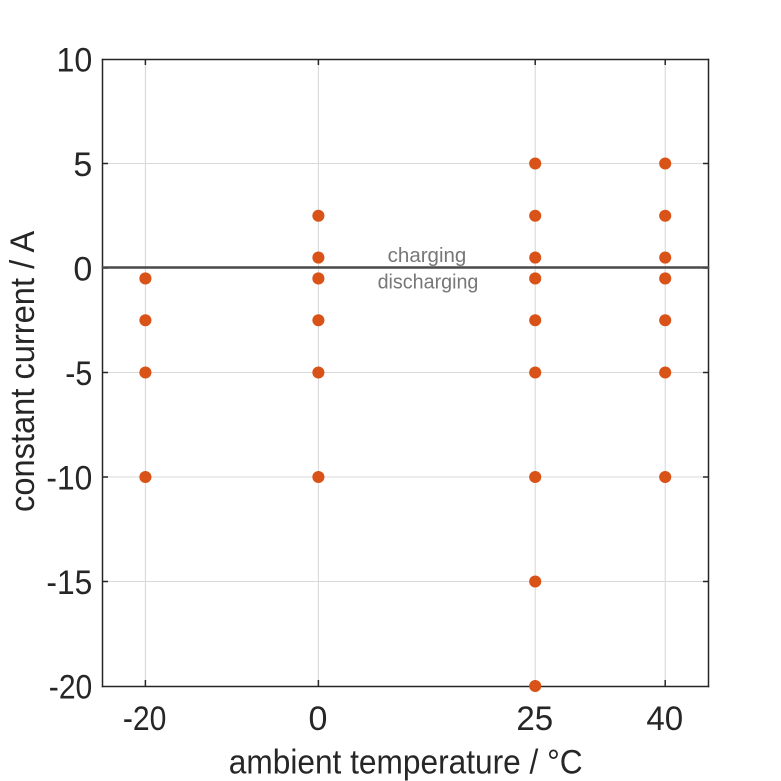  What do you see at coordinates (664, 719) in the screenshot?
I see `svg-text: 40` at bounding box center [664, 719].